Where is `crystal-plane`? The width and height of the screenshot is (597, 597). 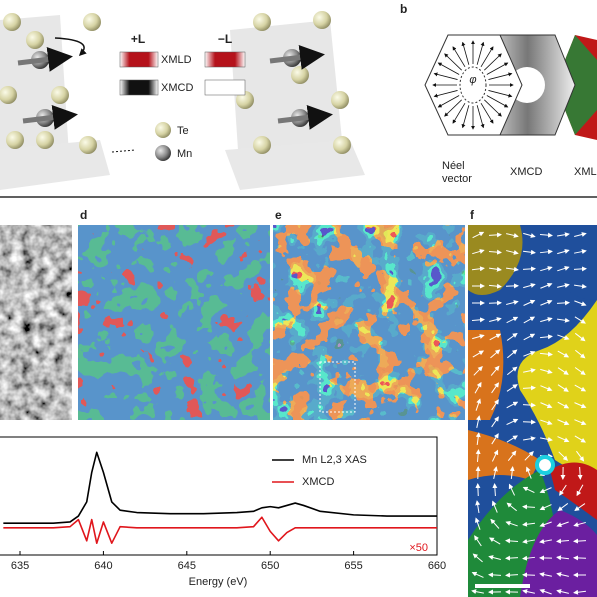
crystal-plane is located at coordinates (55, 165).